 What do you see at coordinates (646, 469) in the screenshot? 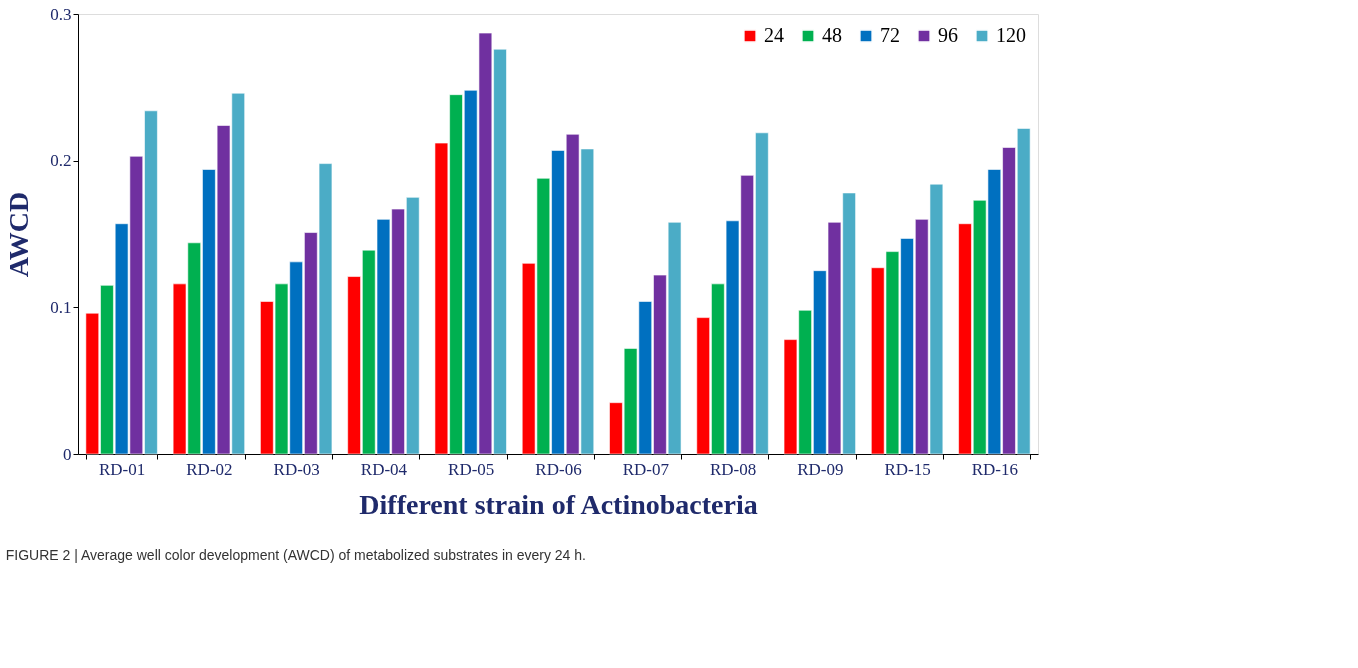
I see `x-tick-label: RD-07` at bounding box center [646, 469].